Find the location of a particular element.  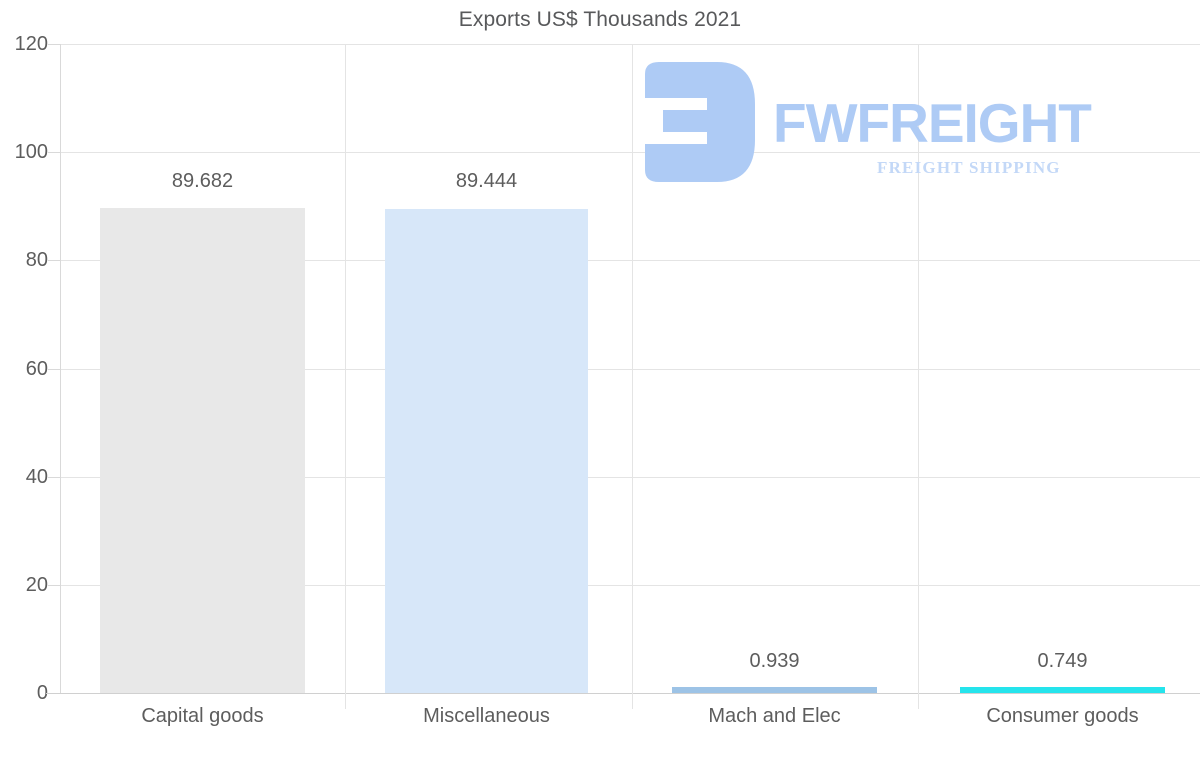

bar-capital-goods is located at coordinates (202, 450).